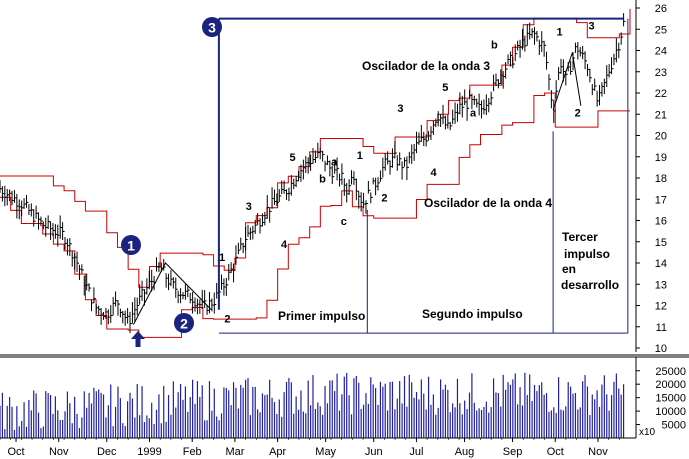 The width and height of the screenshot is (689, 459). I want to click on third-impulse-label-line1: Tercer, so click(580, 237).